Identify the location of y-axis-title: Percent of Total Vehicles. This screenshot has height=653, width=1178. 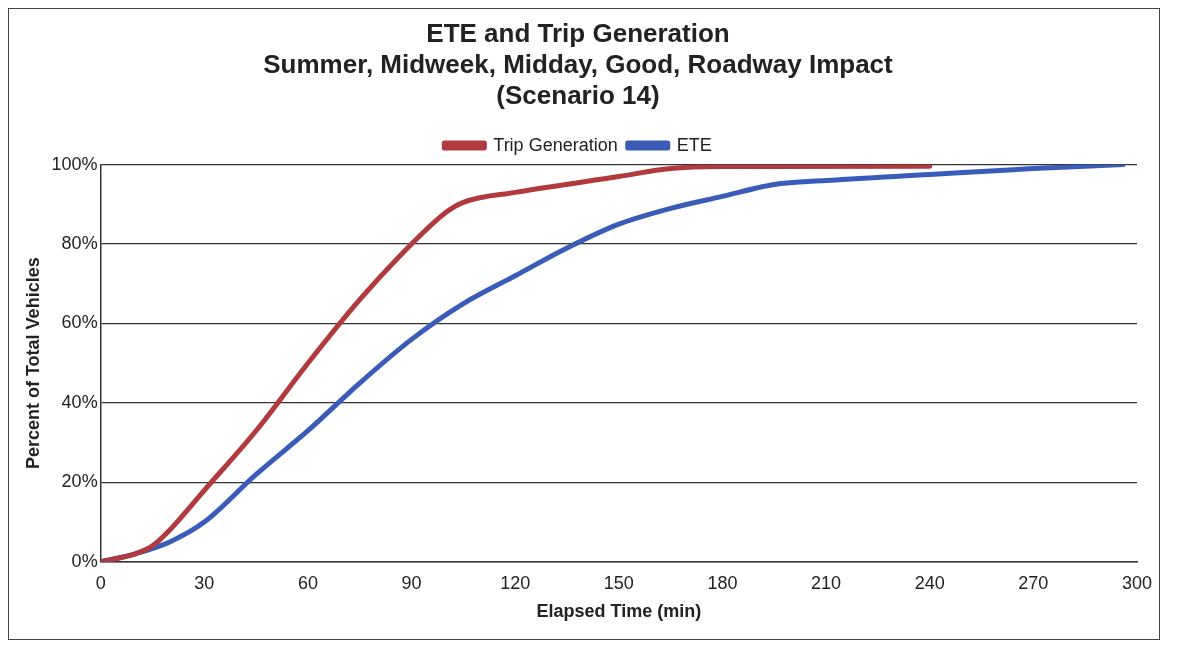
(32, 363).